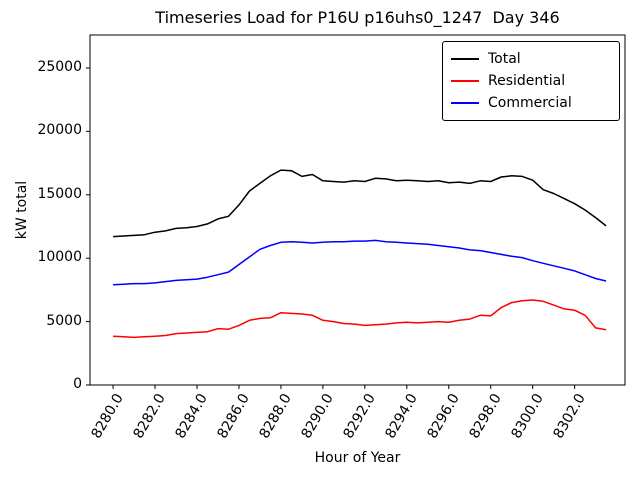 The image size is (640, 480). I want to click on x-tick-label: 8280.0, so click(107, 416).